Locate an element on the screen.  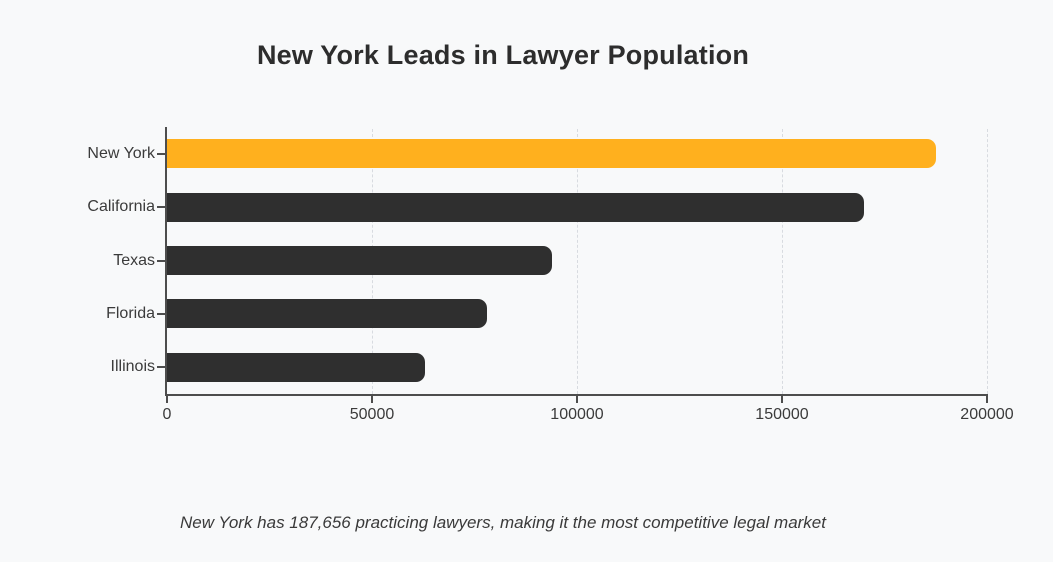
y-tick-texas is located at coordinates (161, 260).